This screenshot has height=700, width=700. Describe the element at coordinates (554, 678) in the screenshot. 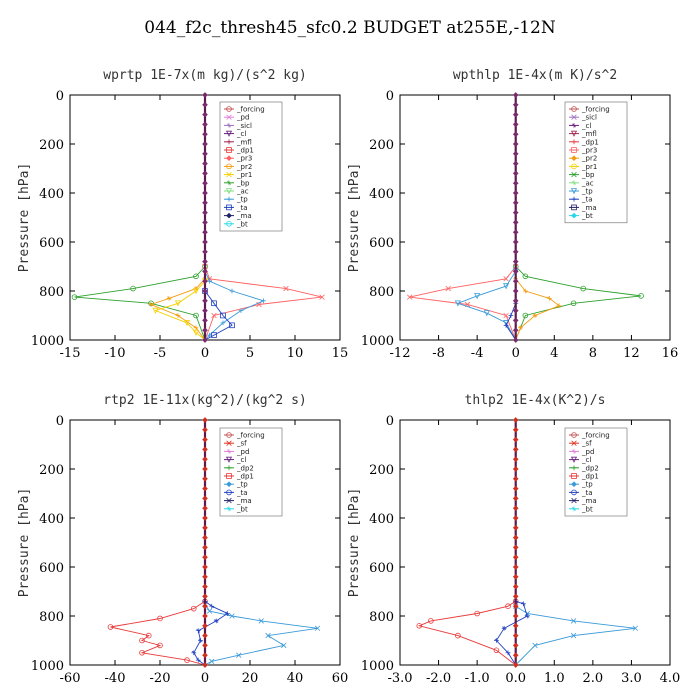

I see `x-tick-label: 1.0` at that location.